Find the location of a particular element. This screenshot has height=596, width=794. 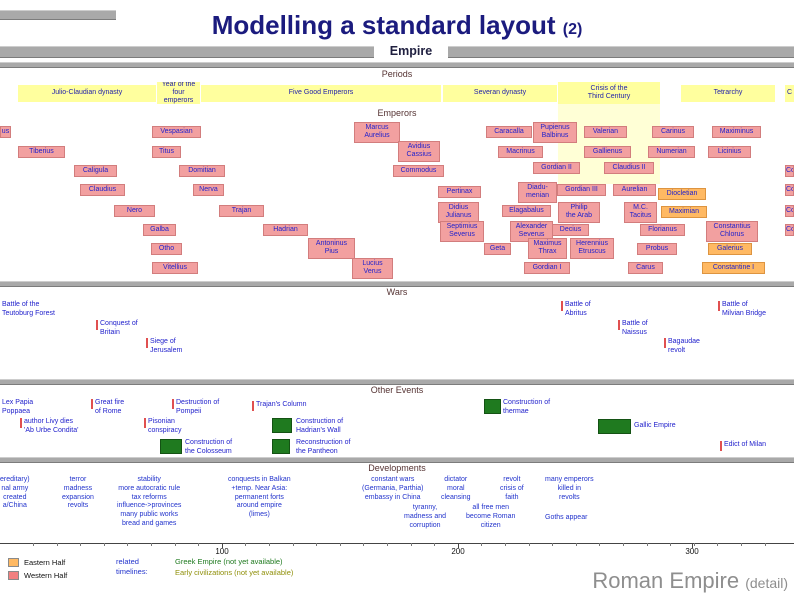

event-item: Construction of thermae is located at coordinates (527, 407).